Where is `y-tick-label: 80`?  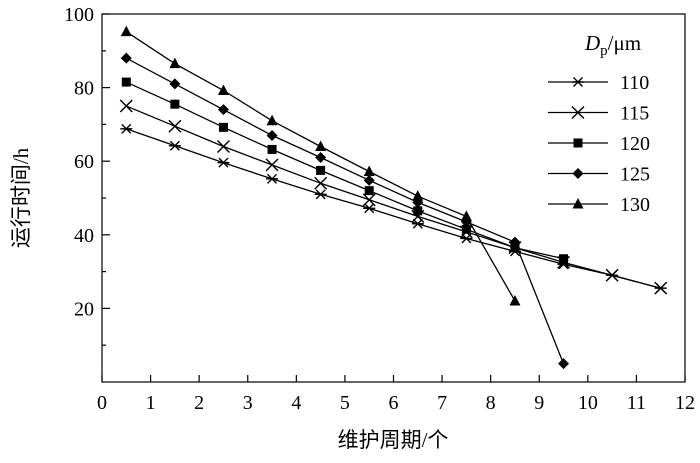
y-tick-label: 80 is located at coordinates (84, 89).